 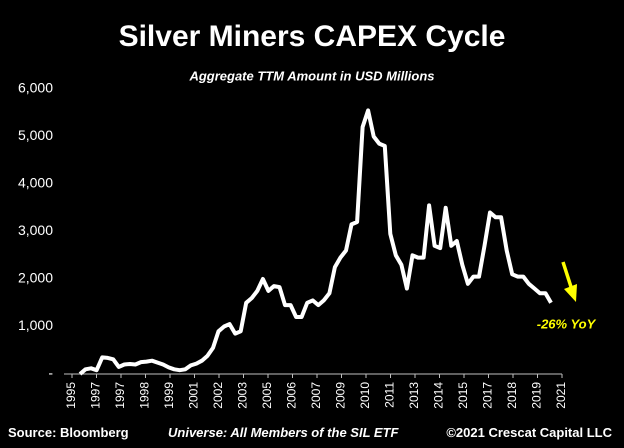 I want to click on x-tick-label: 2003, so click(x=243, y=395).